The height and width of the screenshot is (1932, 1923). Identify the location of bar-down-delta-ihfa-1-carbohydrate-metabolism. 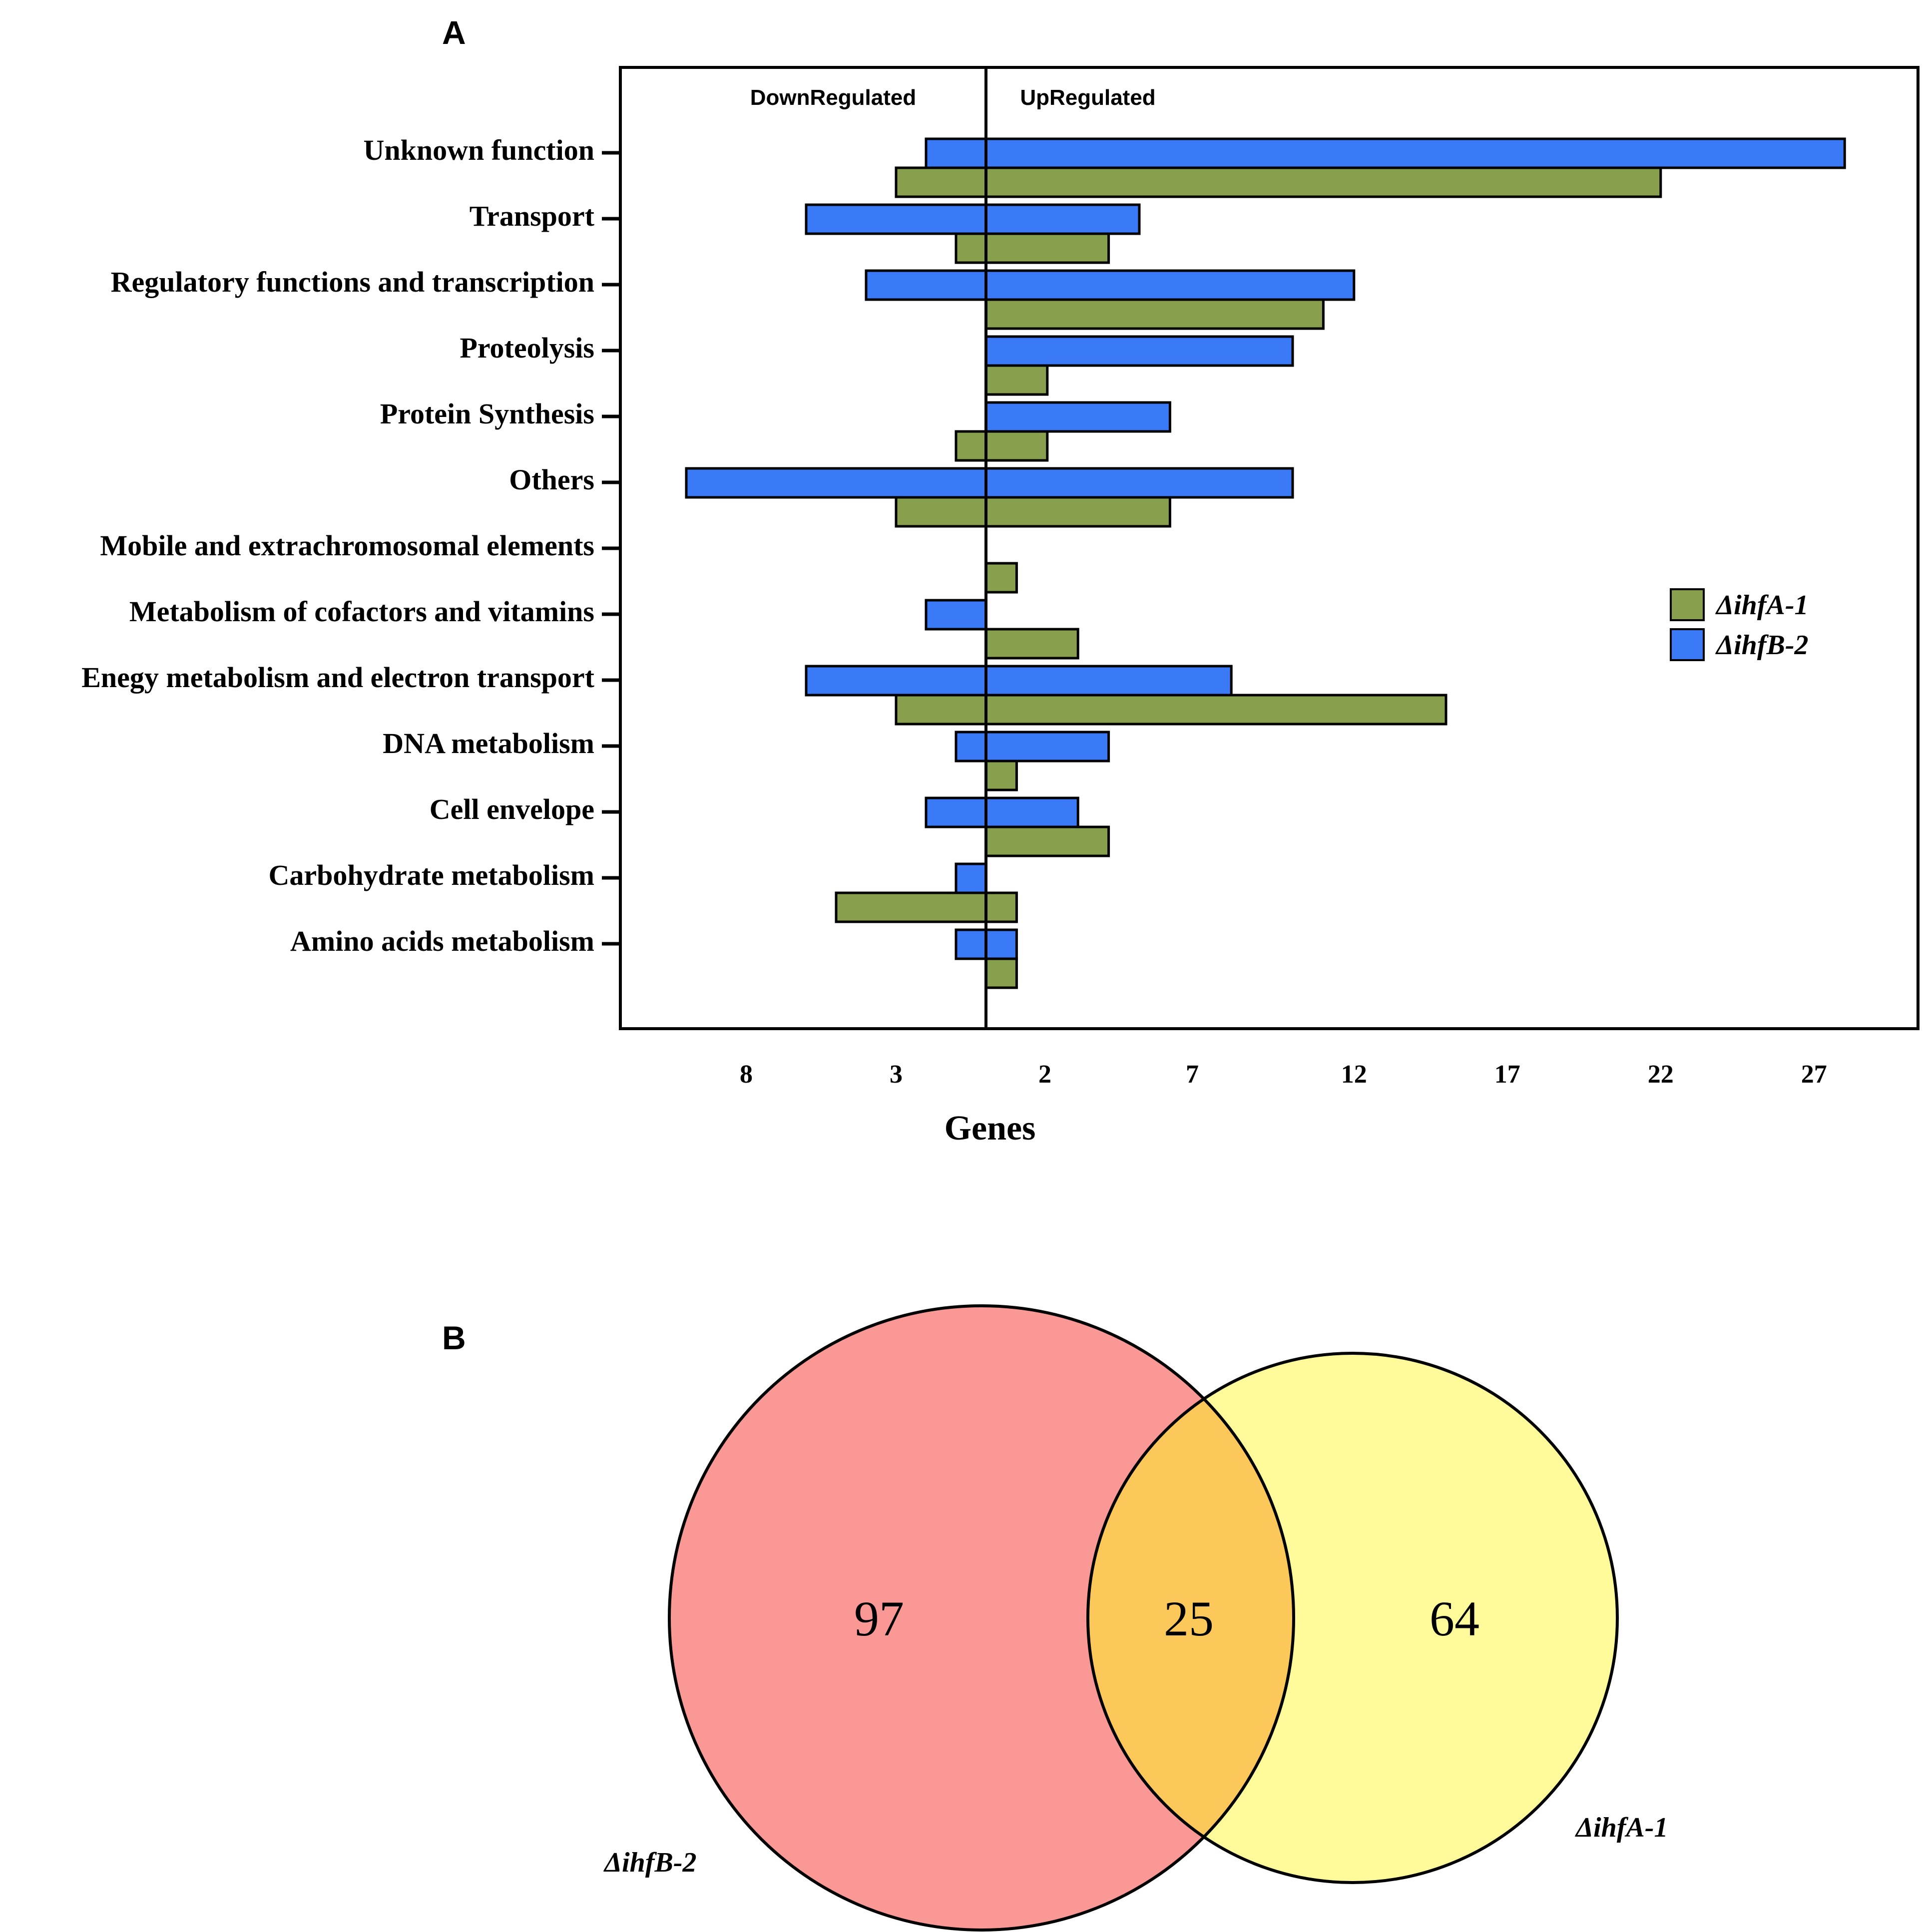
(911, 907).